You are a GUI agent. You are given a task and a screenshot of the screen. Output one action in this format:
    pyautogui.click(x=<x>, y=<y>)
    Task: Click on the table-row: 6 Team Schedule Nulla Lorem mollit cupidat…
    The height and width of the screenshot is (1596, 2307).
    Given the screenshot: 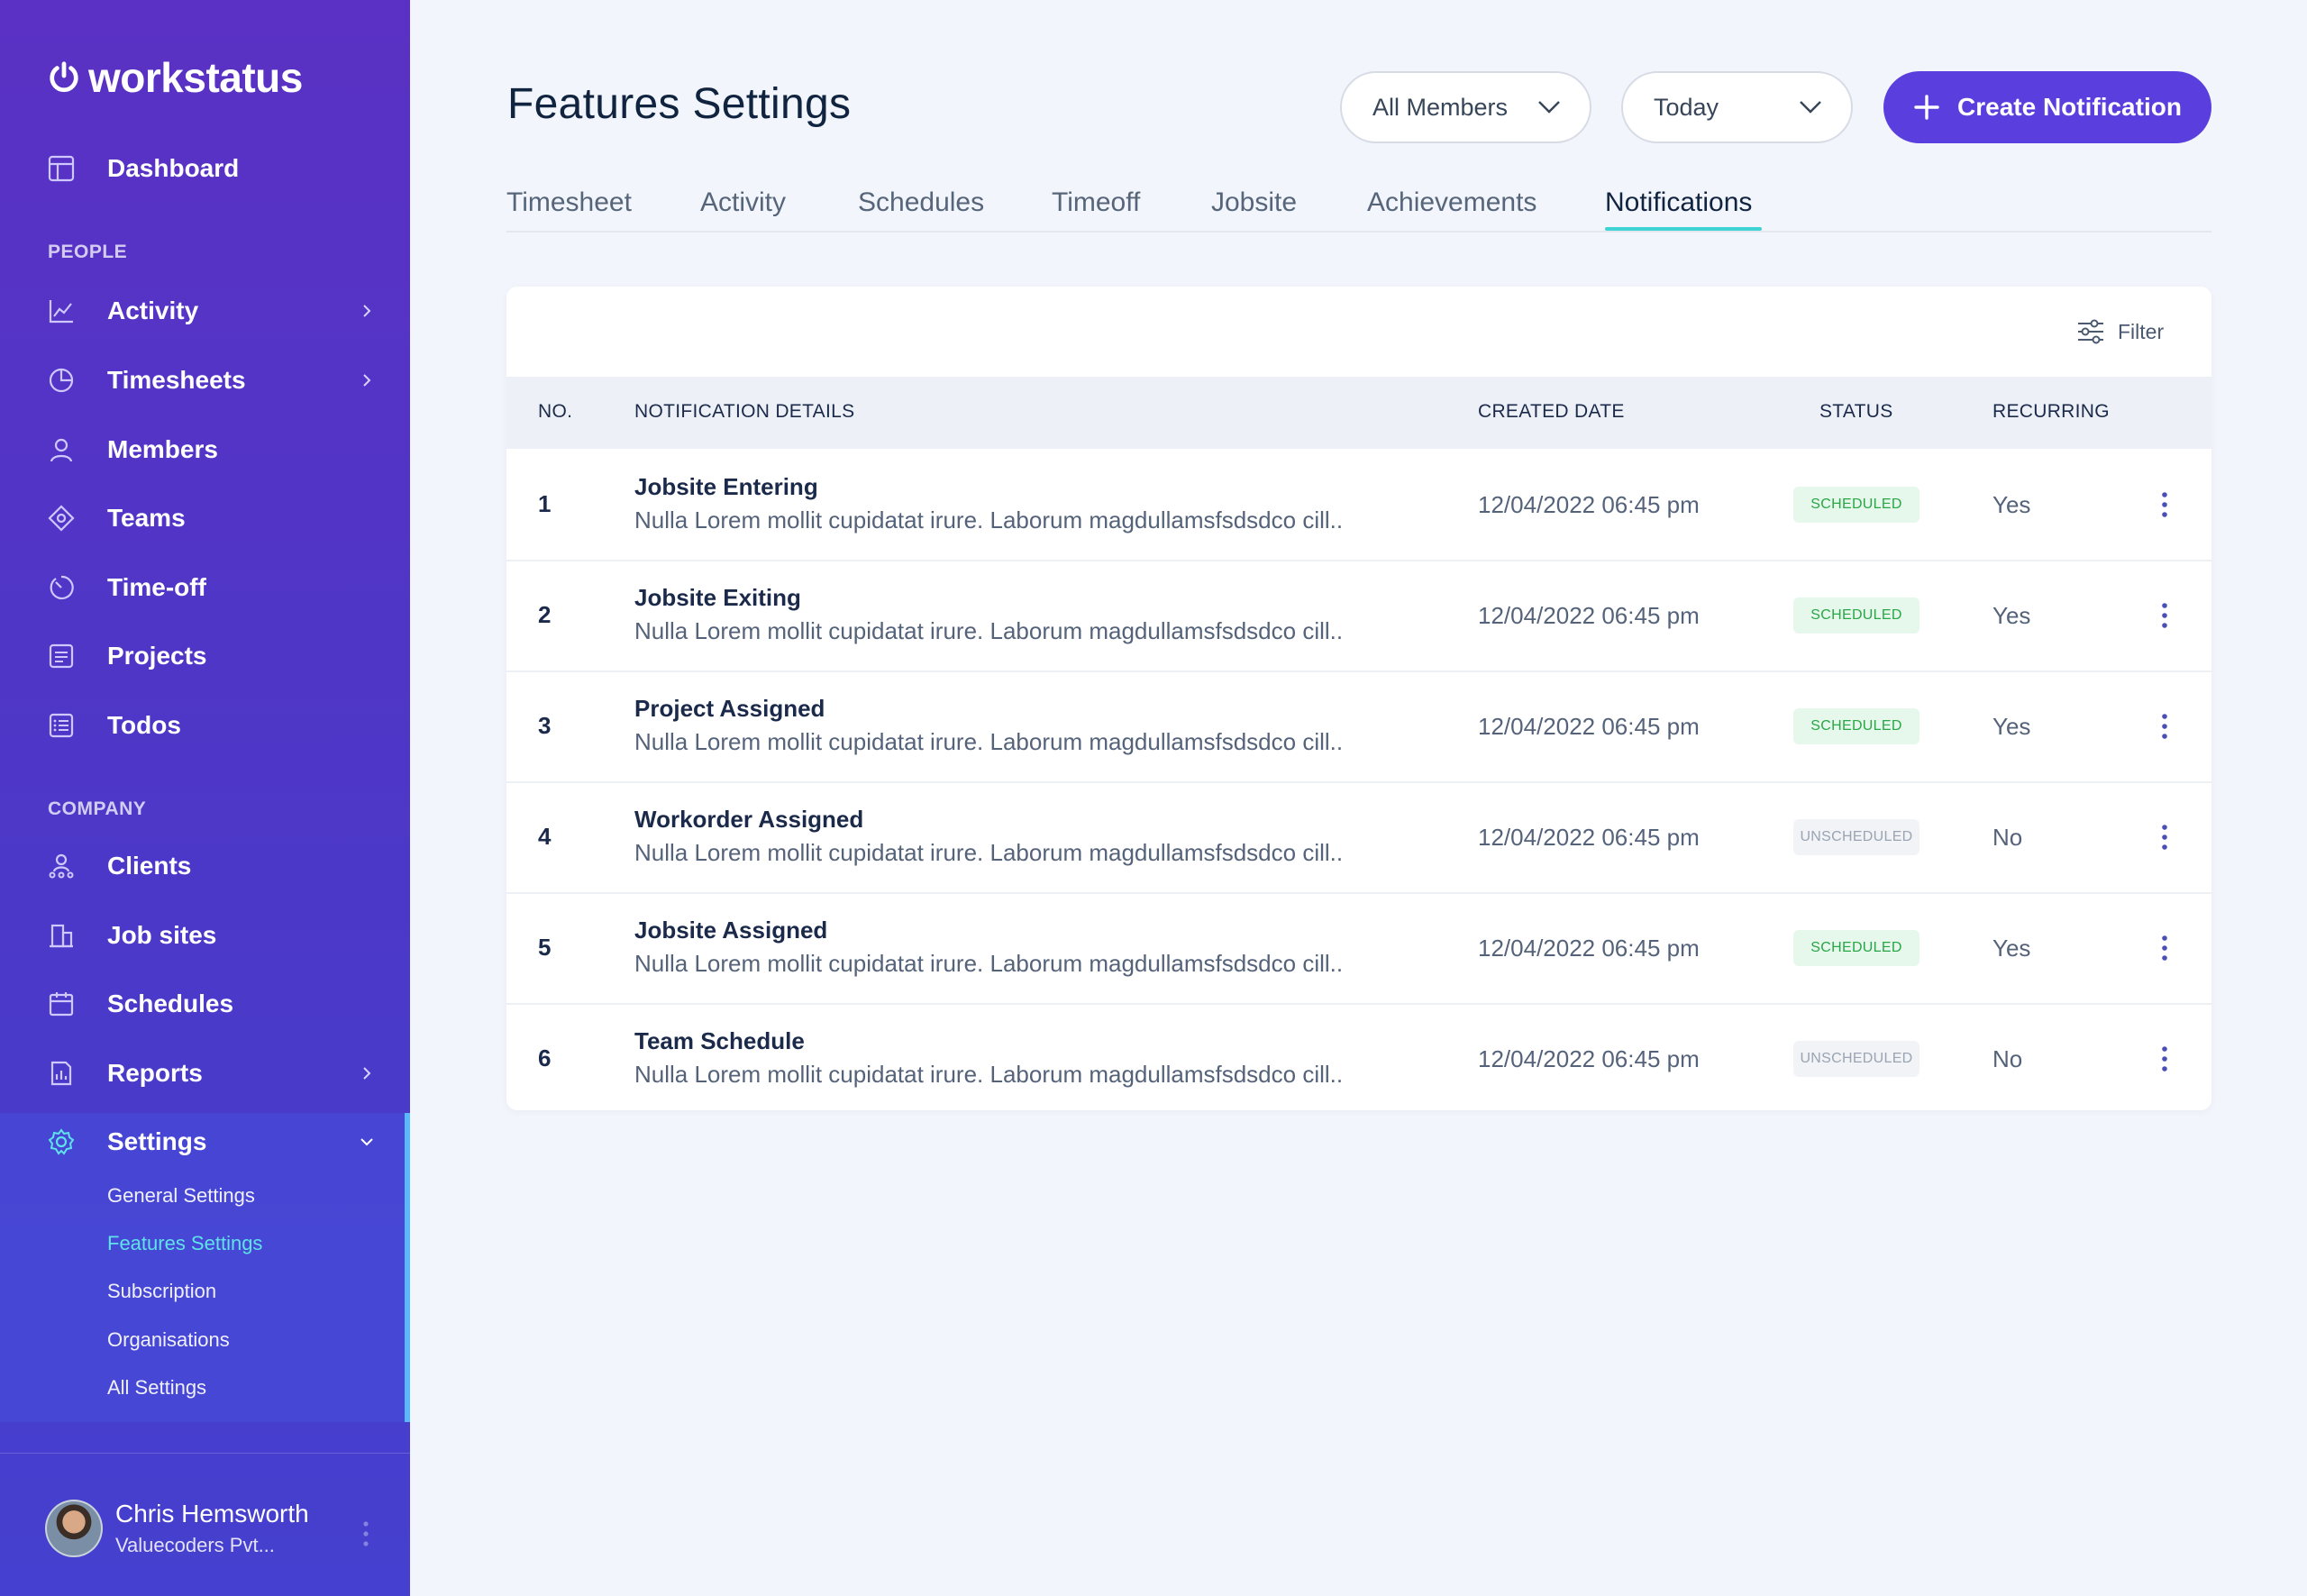 What is the action you would take?
    pyautogui.click(x=1358, y=1057)
    